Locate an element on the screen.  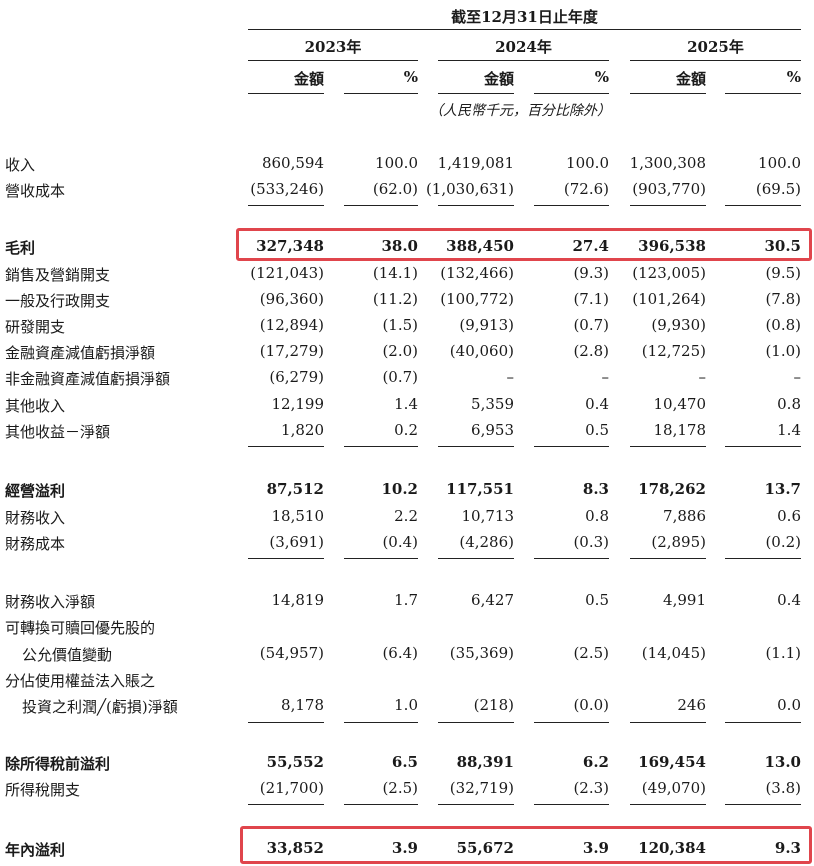
amount-cell: (132,466) is located at coordinates (477, 273).